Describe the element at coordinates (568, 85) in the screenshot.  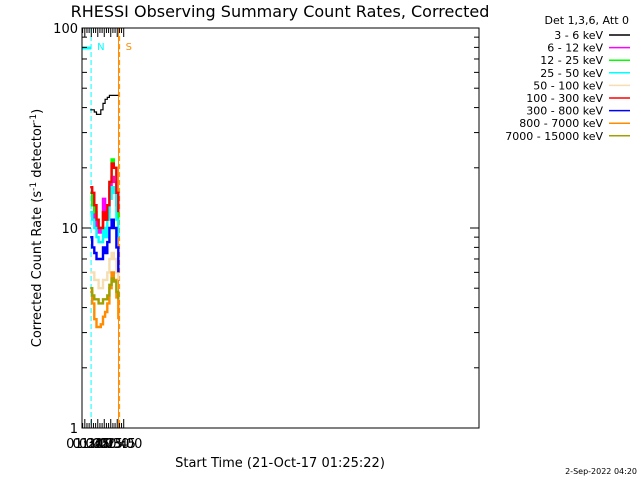
I see `legend-label: 50 - 100 keV` at that location.